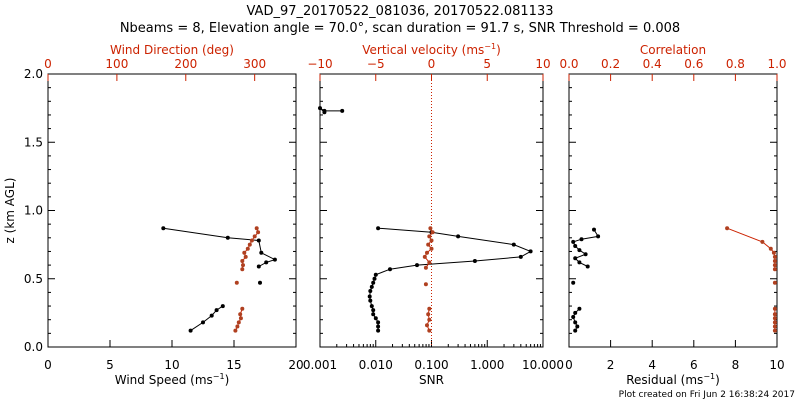  What do you see at coordinates (320, 365) in the screenshot?
I see `x-tick-label: 0.001` at bounding box center [320, 365].